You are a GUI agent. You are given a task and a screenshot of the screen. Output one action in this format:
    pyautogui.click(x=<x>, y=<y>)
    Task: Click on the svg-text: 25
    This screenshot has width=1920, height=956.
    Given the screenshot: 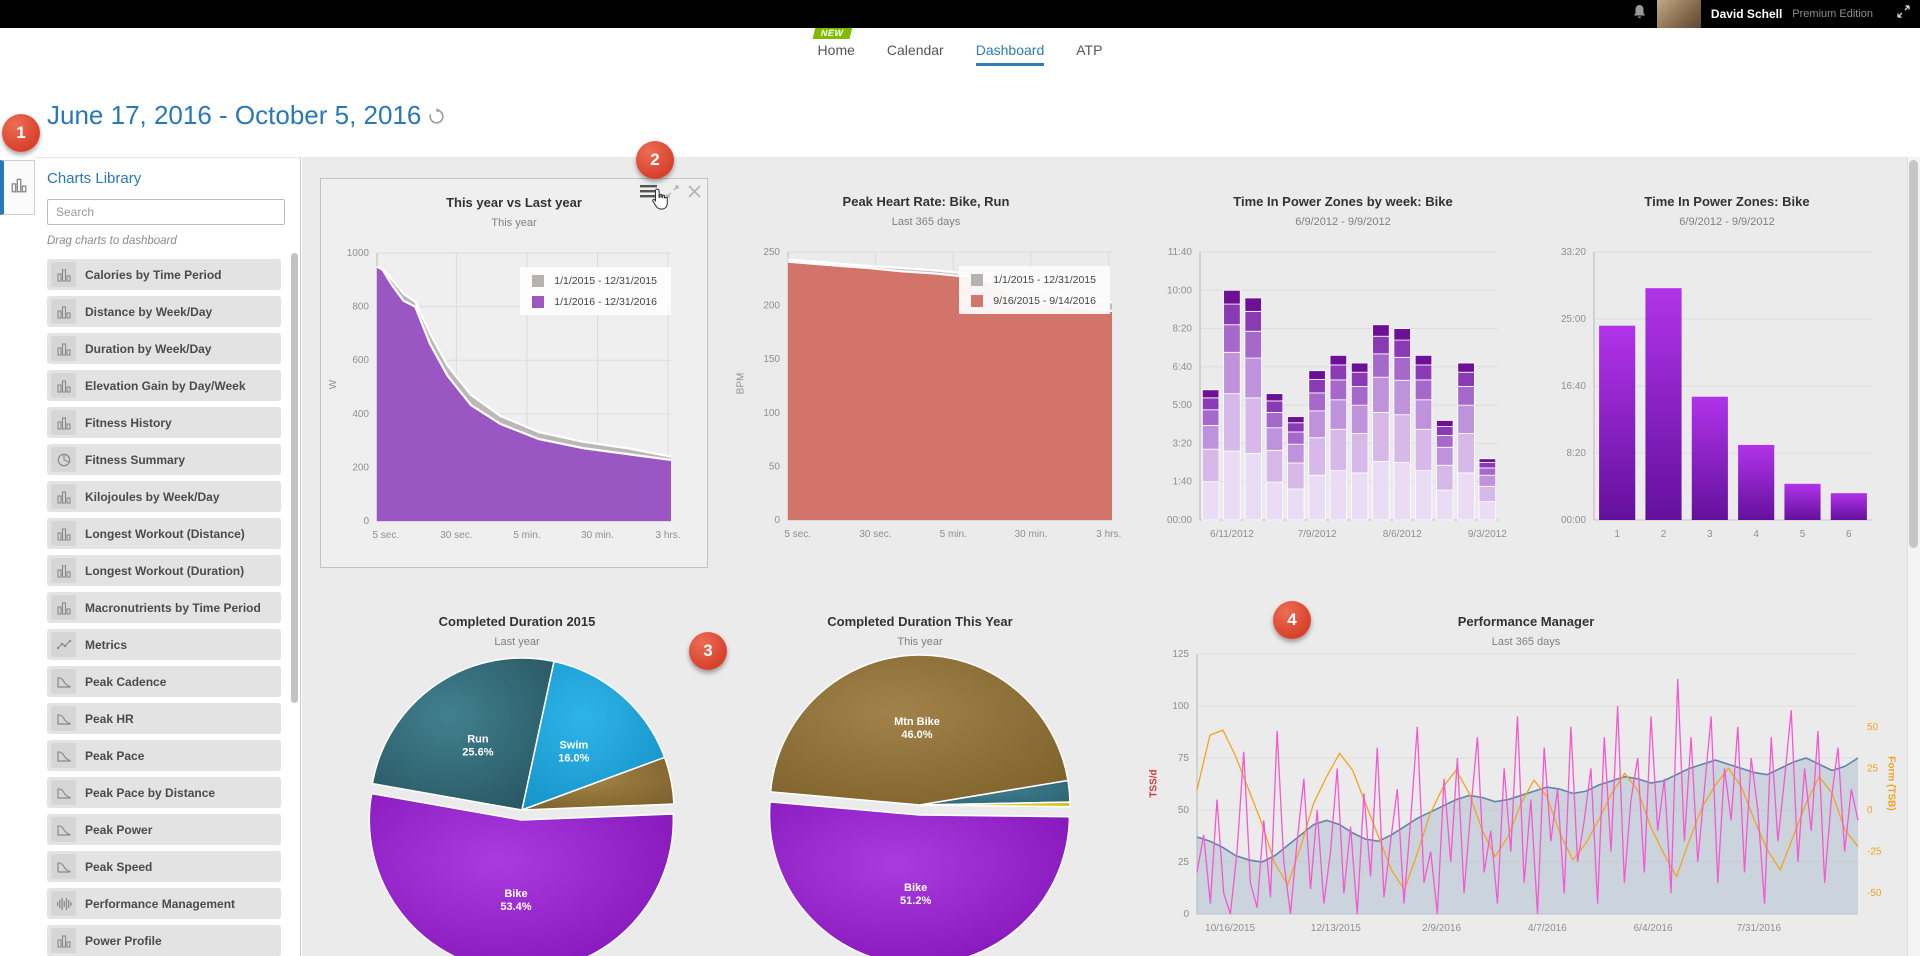 What is the action you would take?
    pyautogui.click(x=1184, y=862)
    